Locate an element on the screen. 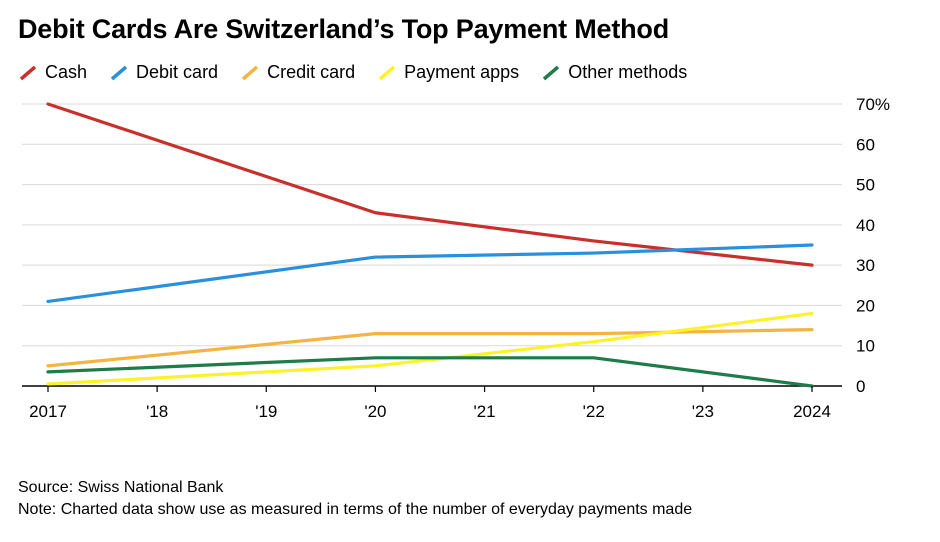  x-tick-label: '21 is located at coordinates (484, 411).